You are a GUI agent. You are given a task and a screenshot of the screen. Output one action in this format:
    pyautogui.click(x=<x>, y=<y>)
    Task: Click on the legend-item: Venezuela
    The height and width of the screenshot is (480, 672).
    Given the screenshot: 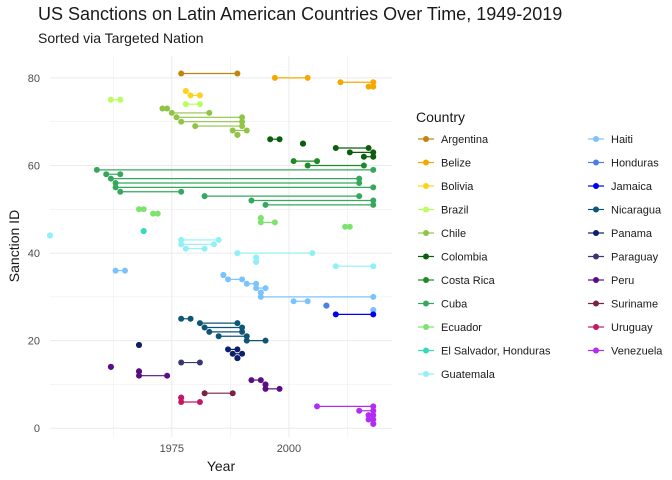 What is the action you would take?
    pyautogui.click(x=625, y=352)
    